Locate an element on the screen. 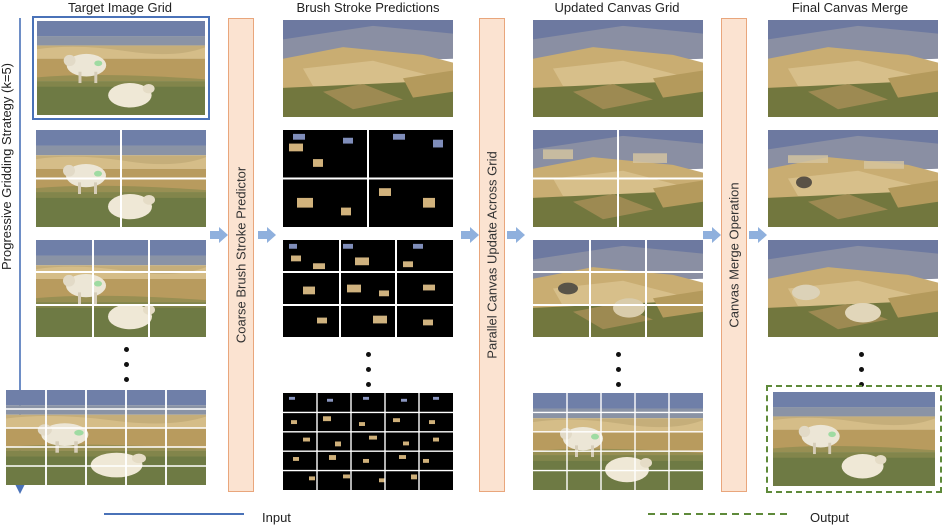 Image resolution: width=946 pixels, height=526 pixels. legend-input-line is located at coordinates (174, 514).